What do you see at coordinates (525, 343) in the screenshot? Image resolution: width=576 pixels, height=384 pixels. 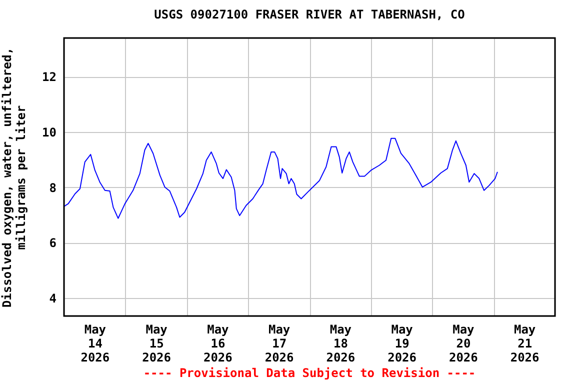 I see `x-tick-label: May 21 2026` at bounding box center [525, 343].